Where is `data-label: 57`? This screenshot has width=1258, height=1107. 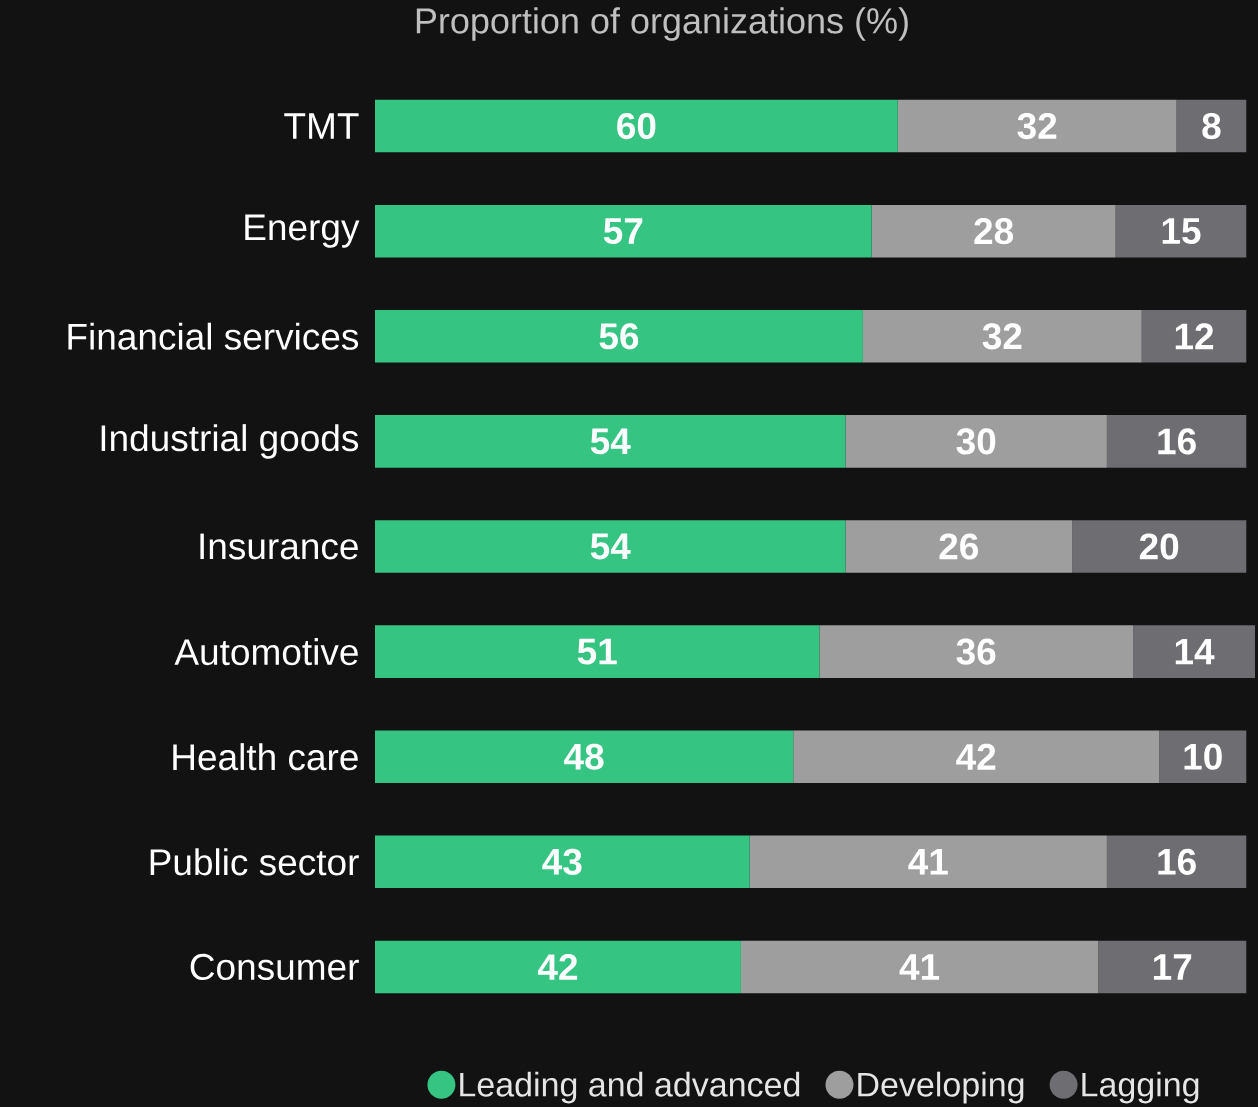
data-label: 57 is located at coordinates (623, 231).